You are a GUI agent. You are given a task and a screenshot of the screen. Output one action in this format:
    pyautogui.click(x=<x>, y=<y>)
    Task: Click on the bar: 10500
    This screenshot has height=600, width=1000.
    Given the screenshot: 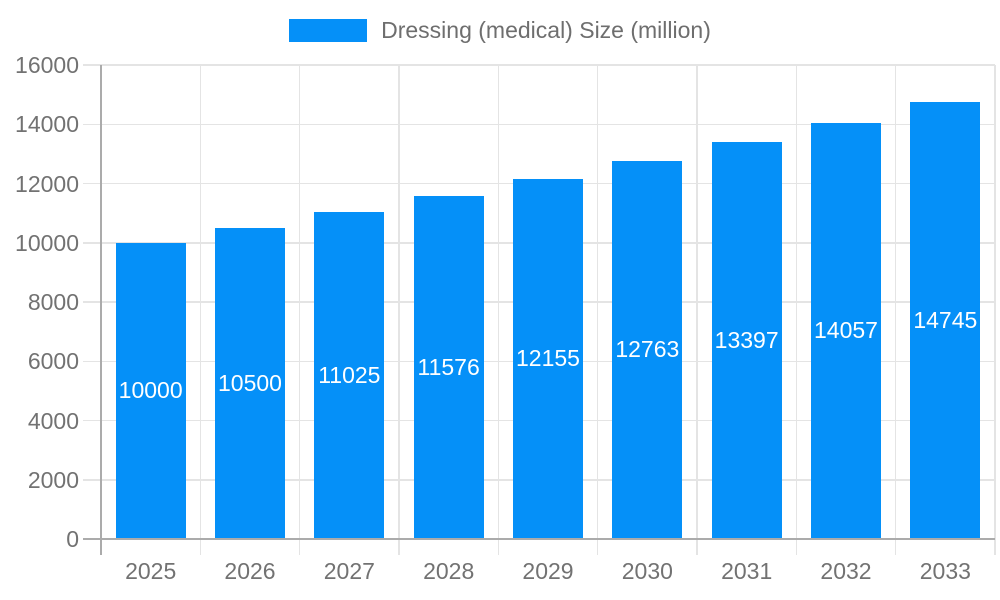 What is the action you would take?
    pyautogui.click(x=250, y=383)
    